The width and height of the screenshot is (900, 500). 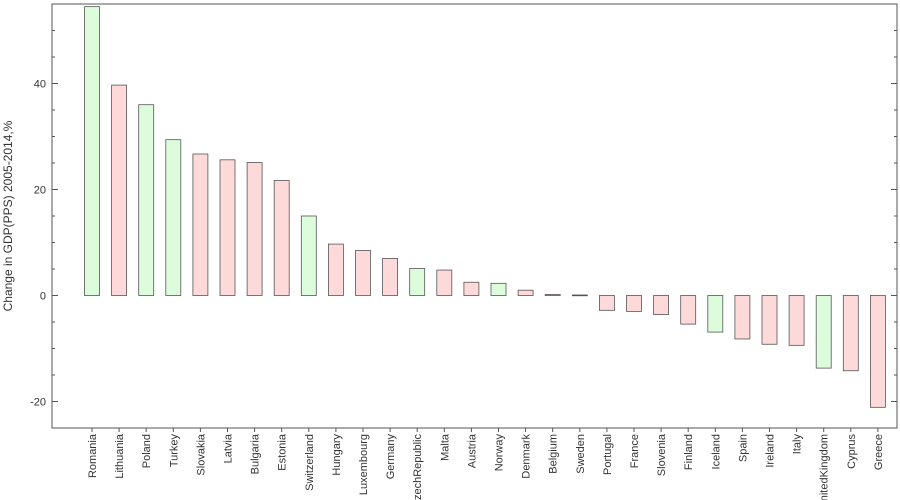 What do you see at coordinates (742, 317) in the screenshot?
I see `bar-spain` at bounding box center [742, 317].